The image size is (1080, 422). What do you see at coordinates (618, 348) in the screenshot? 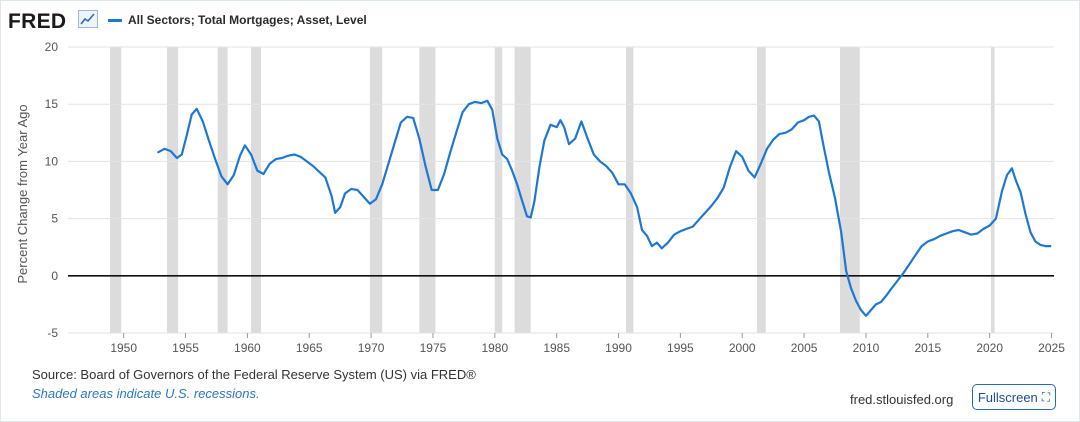
I see `x-tick-label: 1990` at bounding box center [618, 348].